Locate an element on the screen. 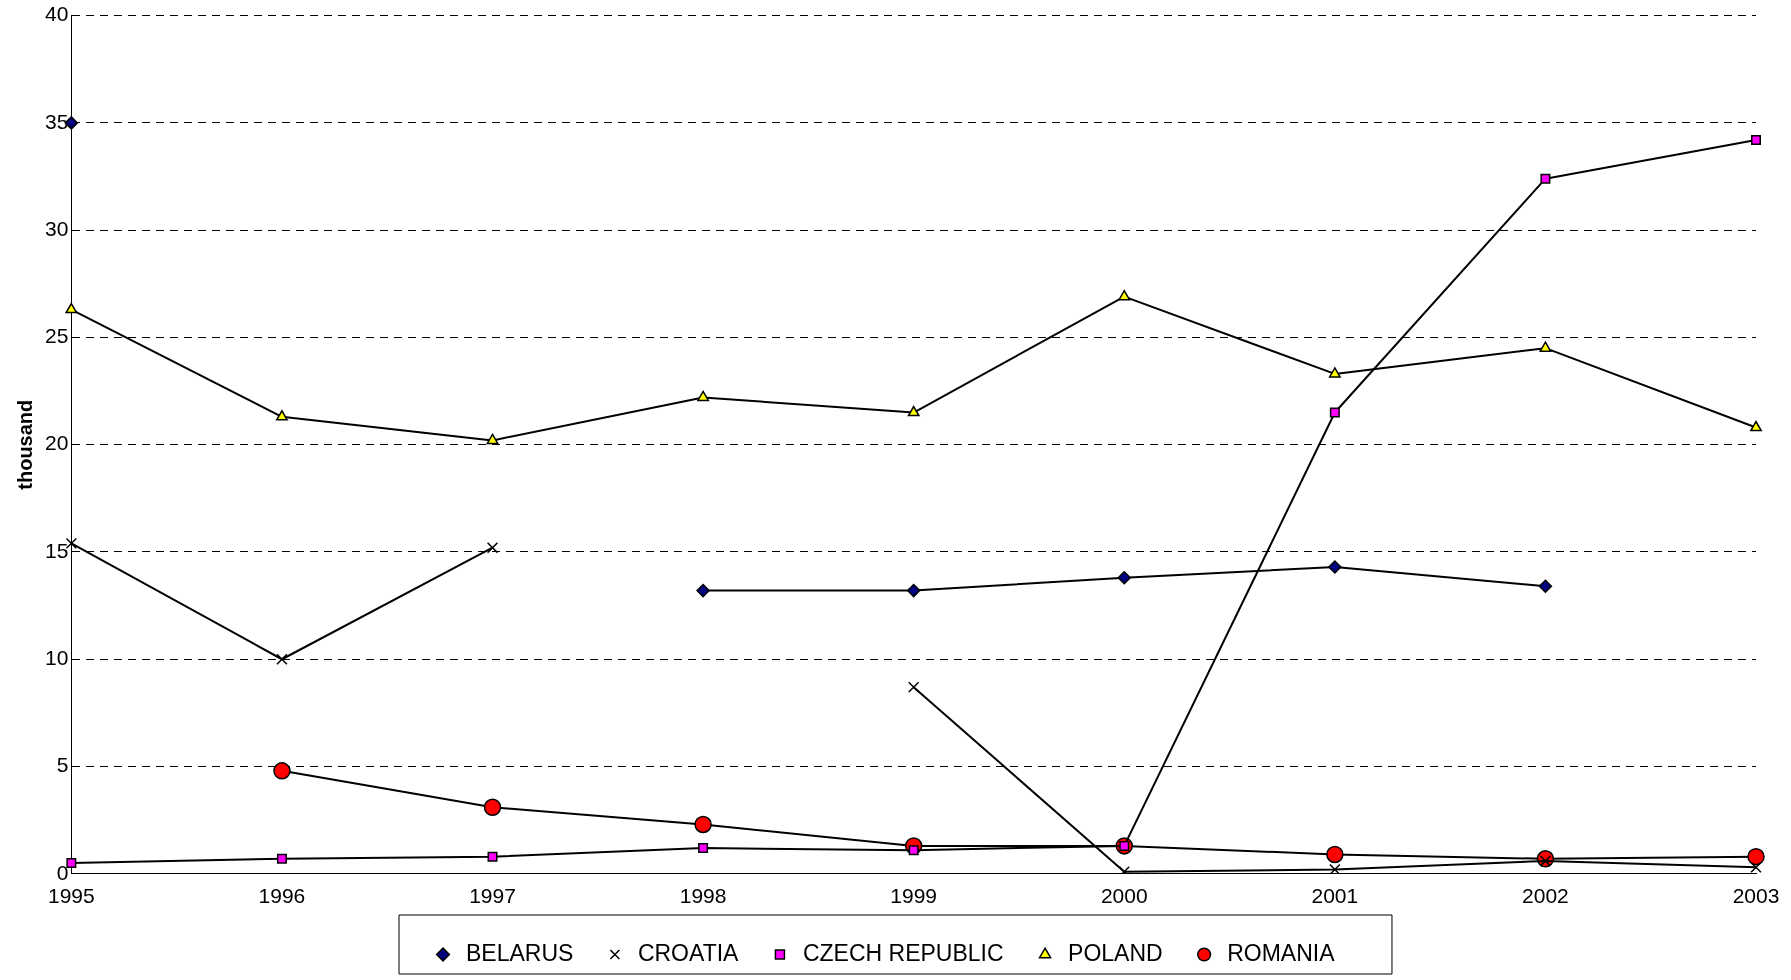  y-tick-label: 40 is located at coordinates (57, 14).